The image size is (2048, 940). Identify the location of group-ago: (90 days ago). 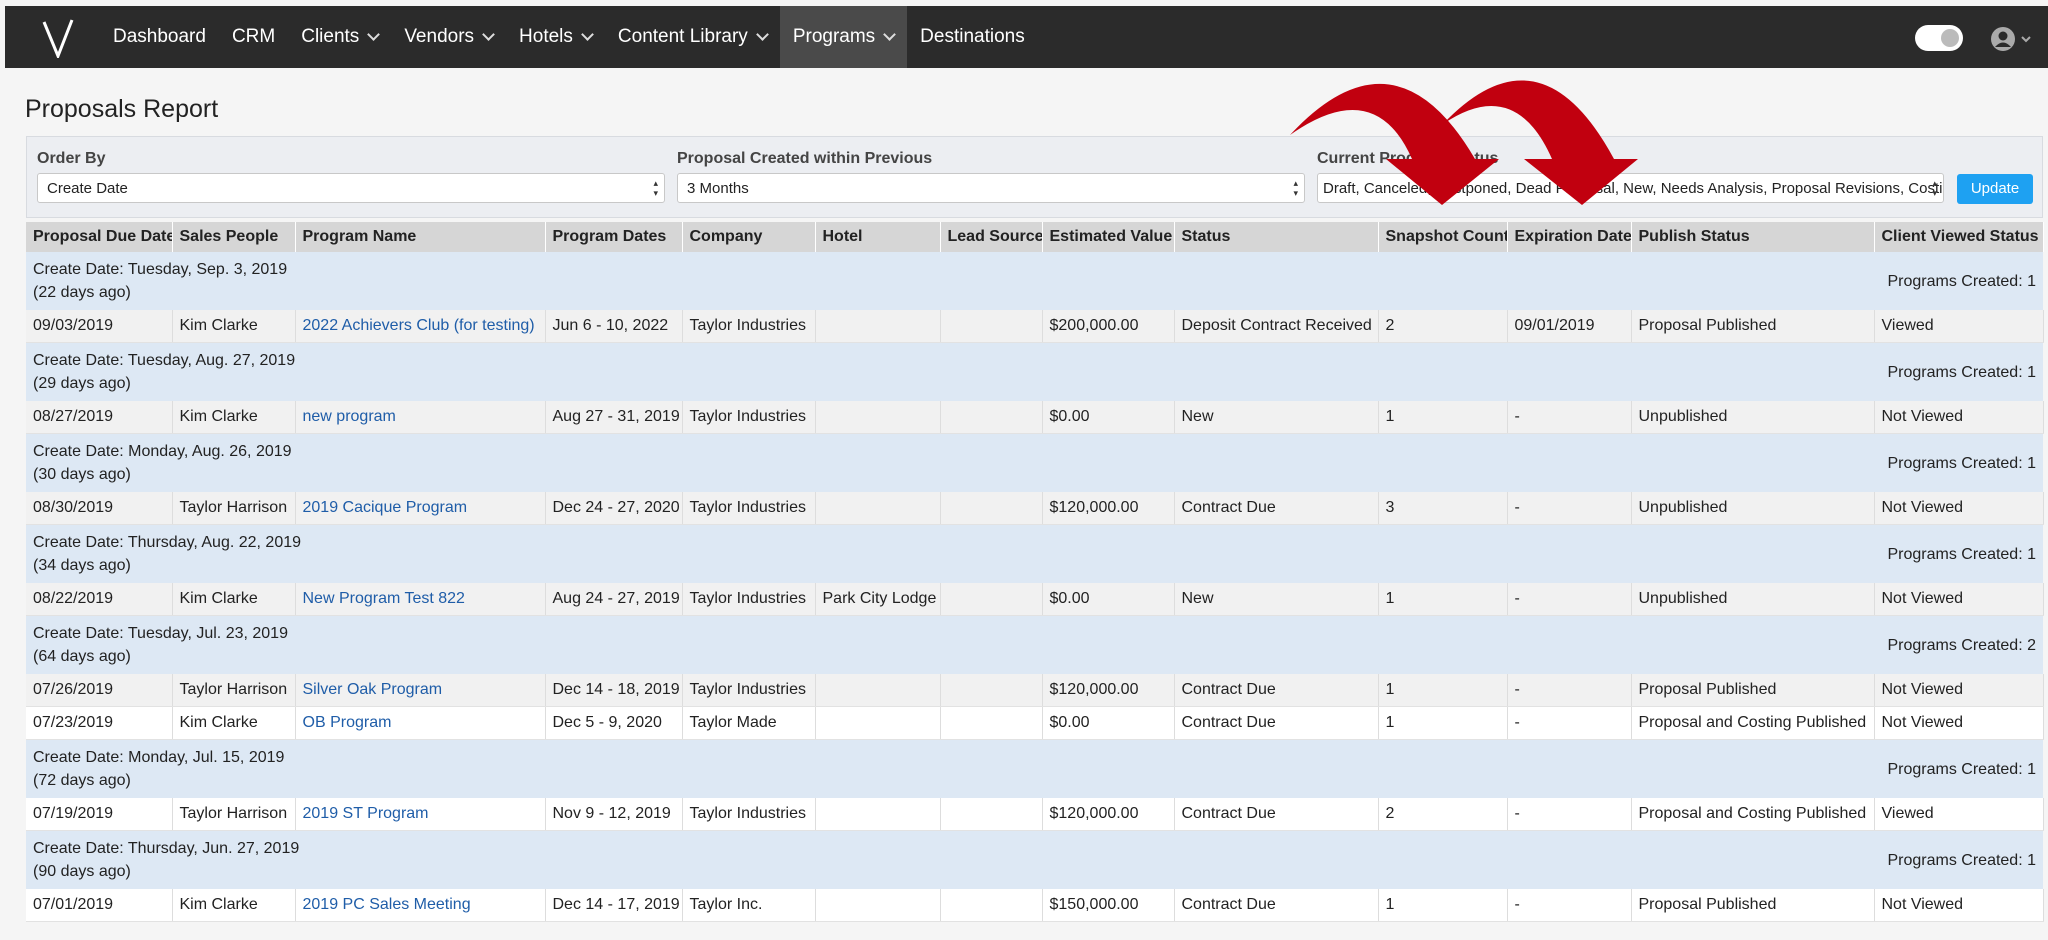
(82, 871).